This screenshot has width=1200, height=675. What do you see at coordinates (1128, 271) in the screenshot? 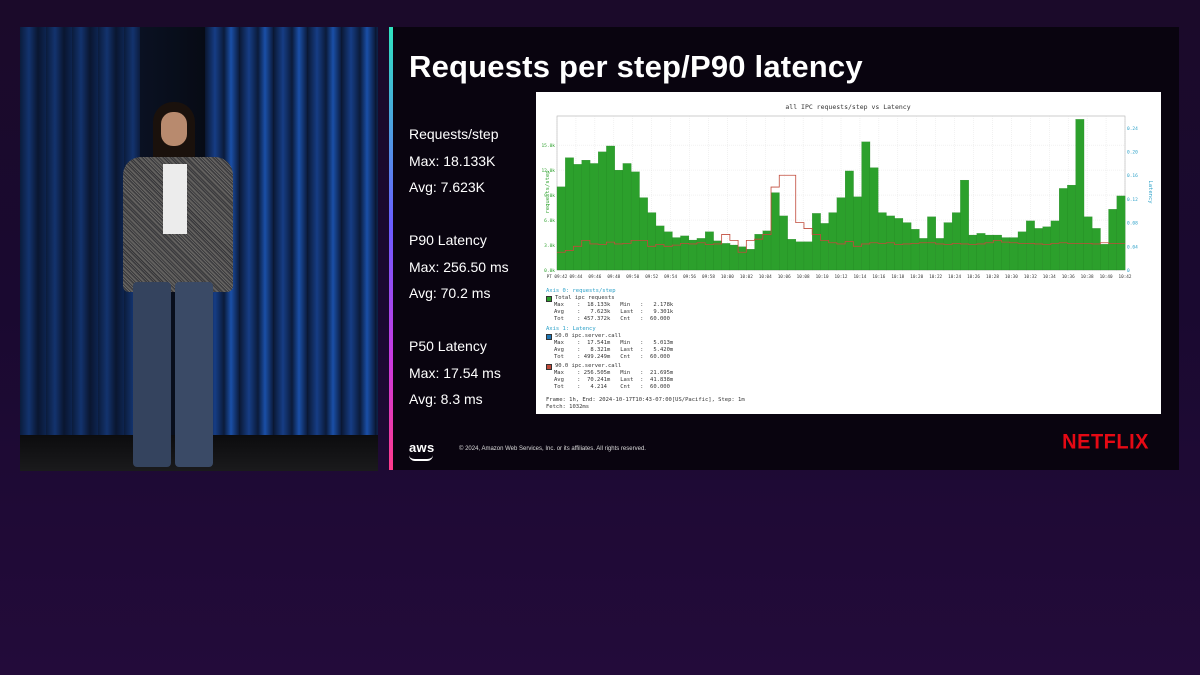
I see `right-tick-label: 0` at bounding box center [1128, 271].